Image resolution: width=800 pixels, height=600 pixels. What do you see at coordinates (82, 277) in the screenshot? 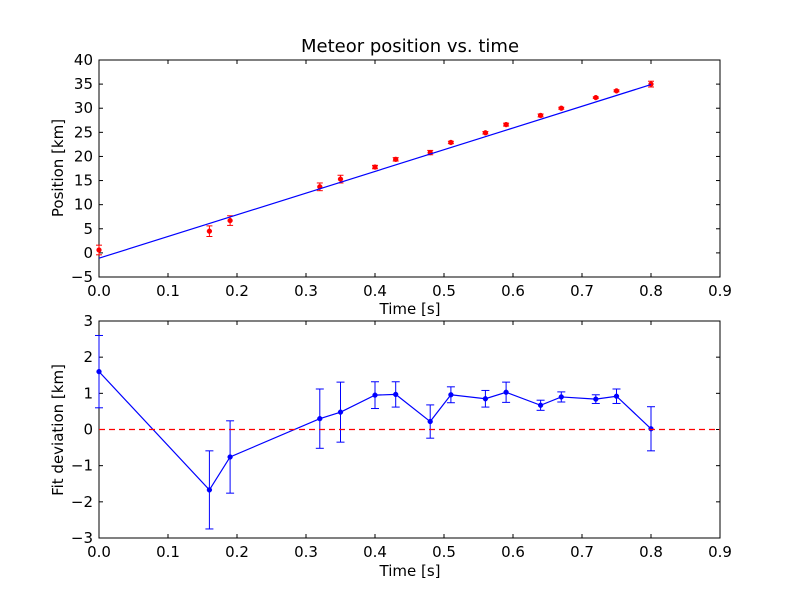
I see `y-tick-label: −5` at bounding box center [82, 277].